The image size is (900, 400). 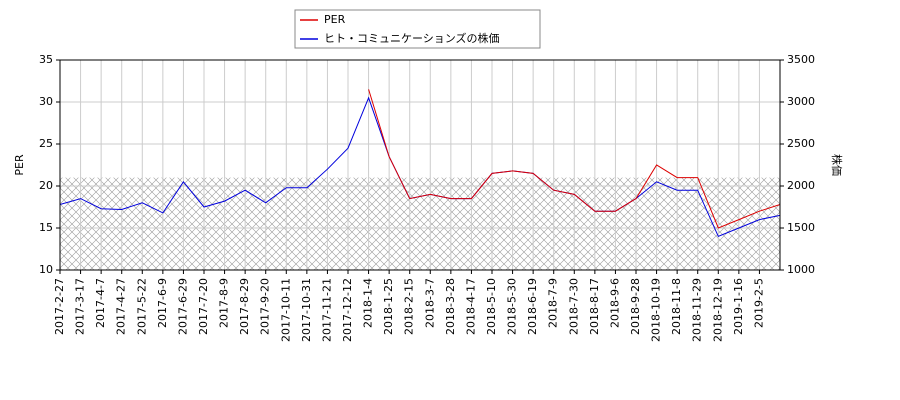 I want to click on x-tick-label: 2017-4-7, so click(x=100, y=303).